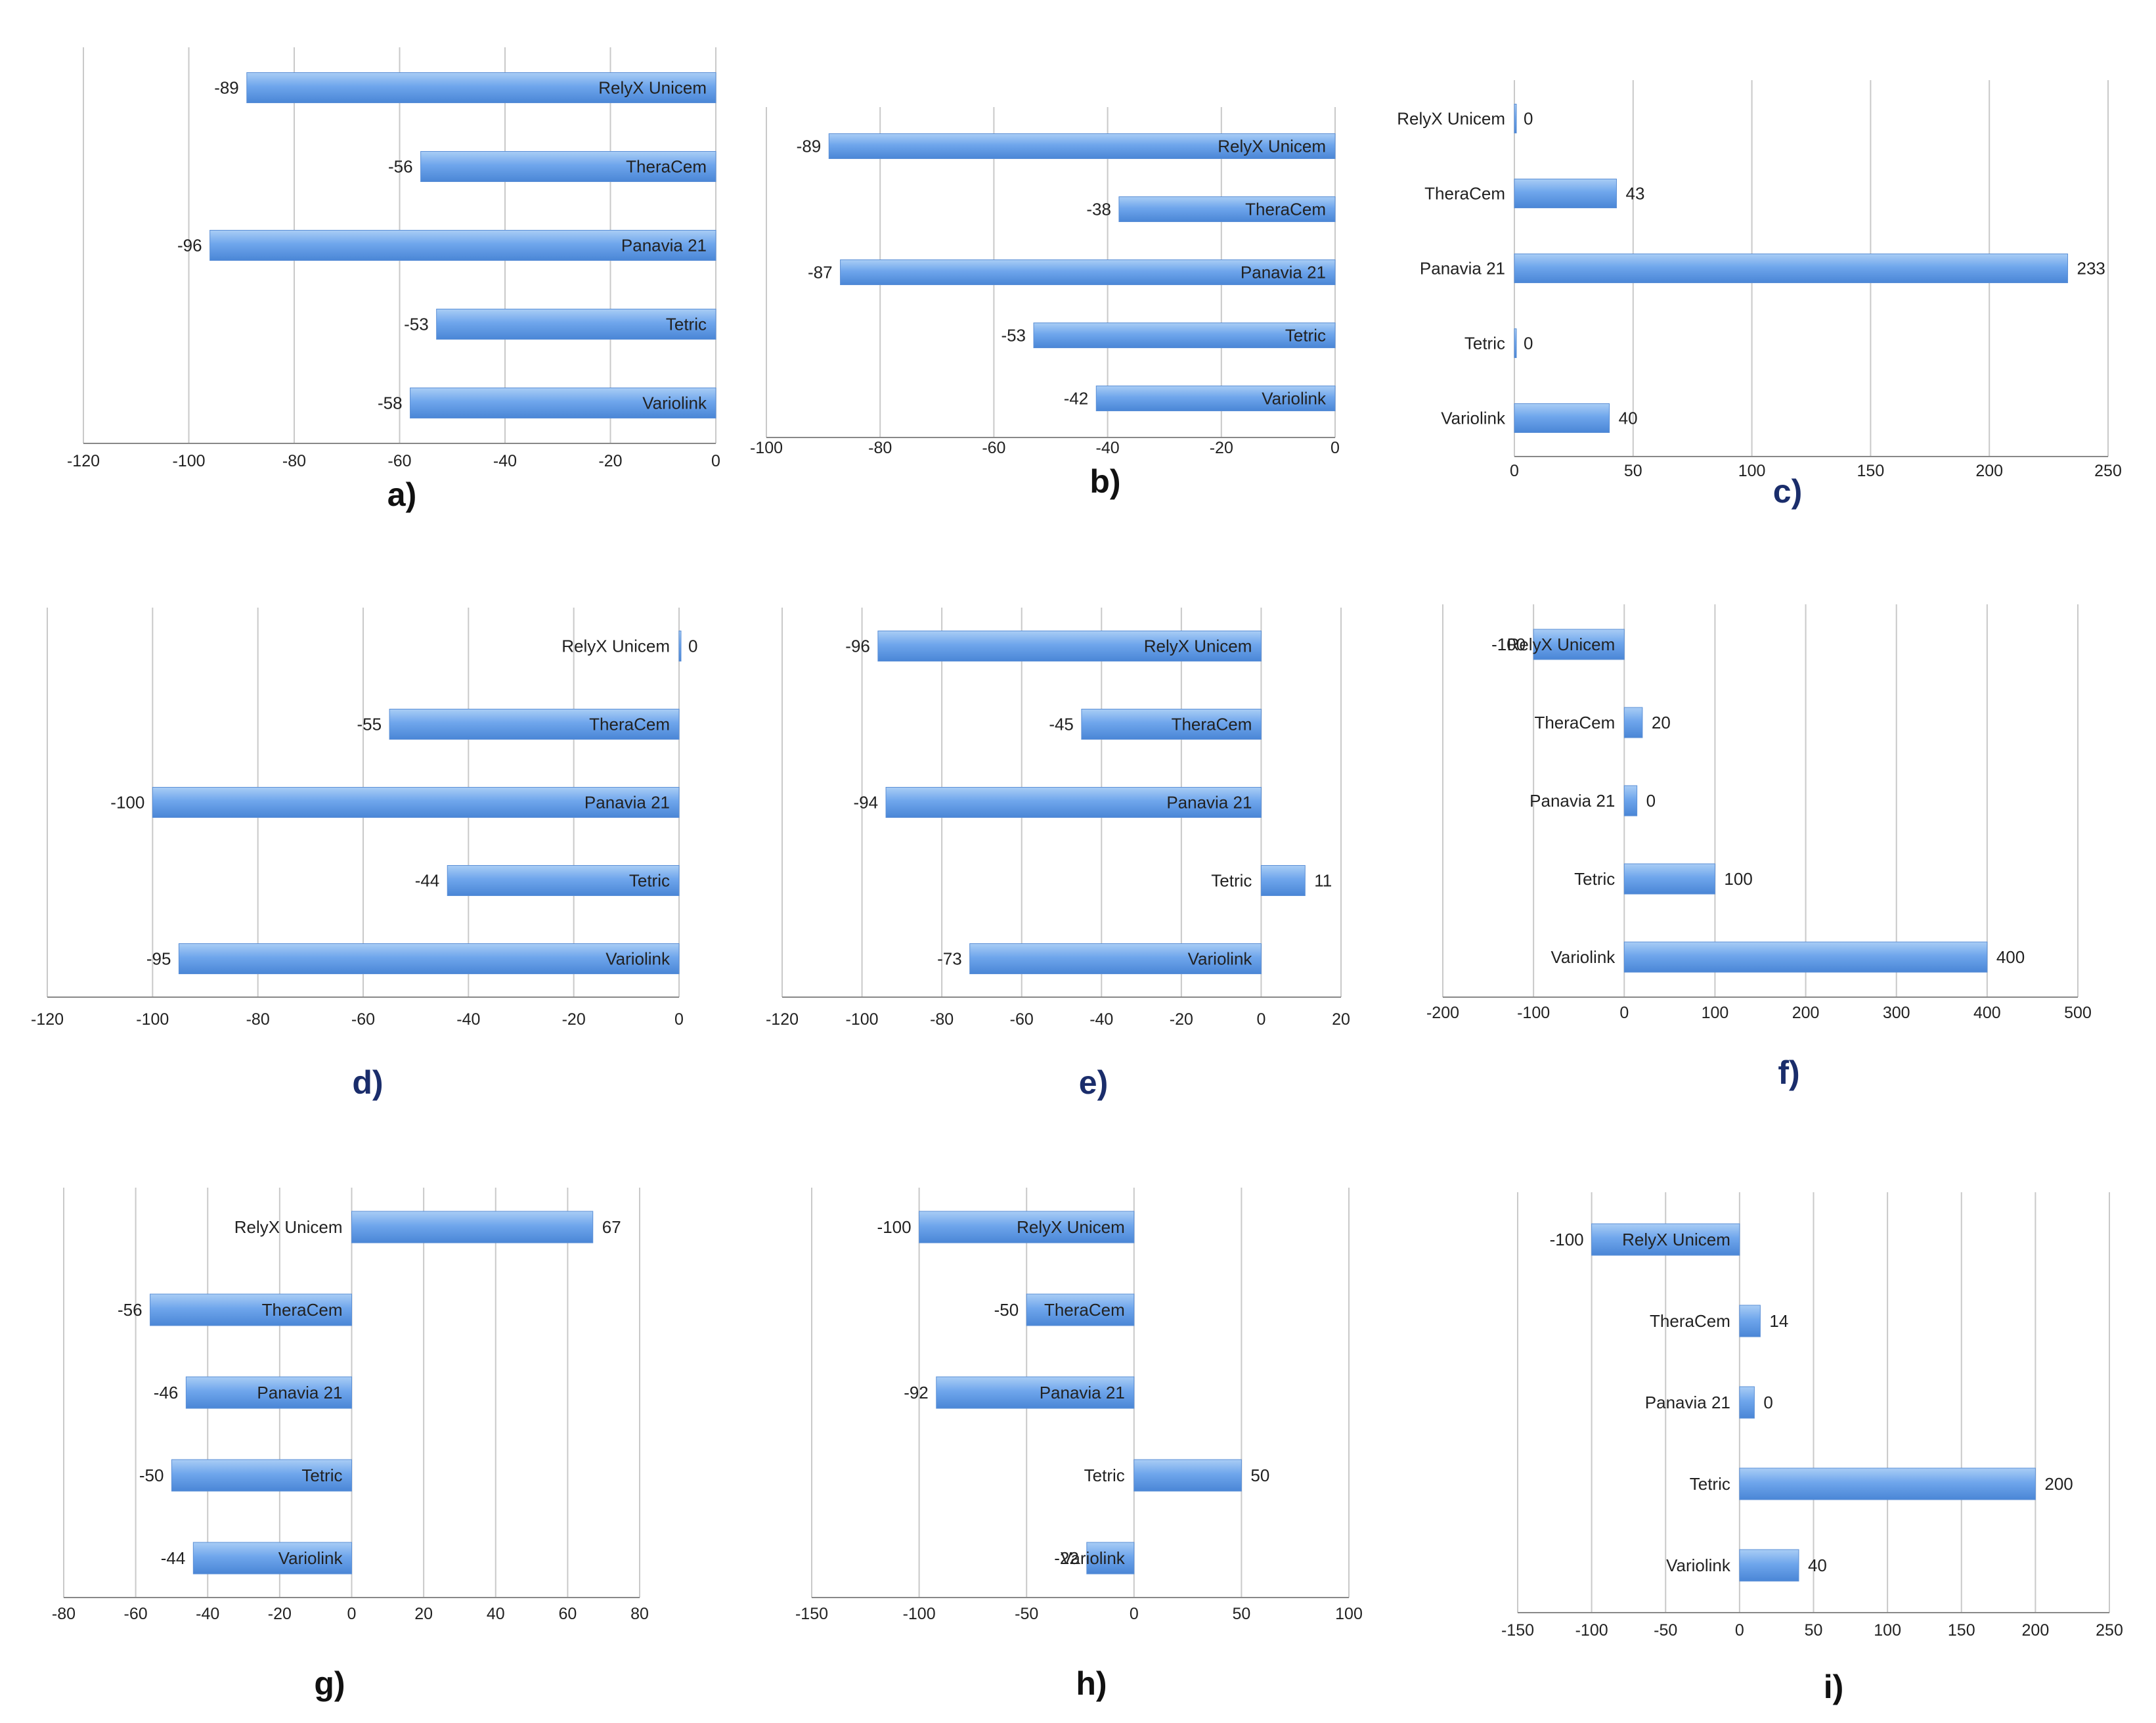 The height and width of the screenshot is (1723, 2156). I want to click on x-tick-label: -120, so click(47, 1019).